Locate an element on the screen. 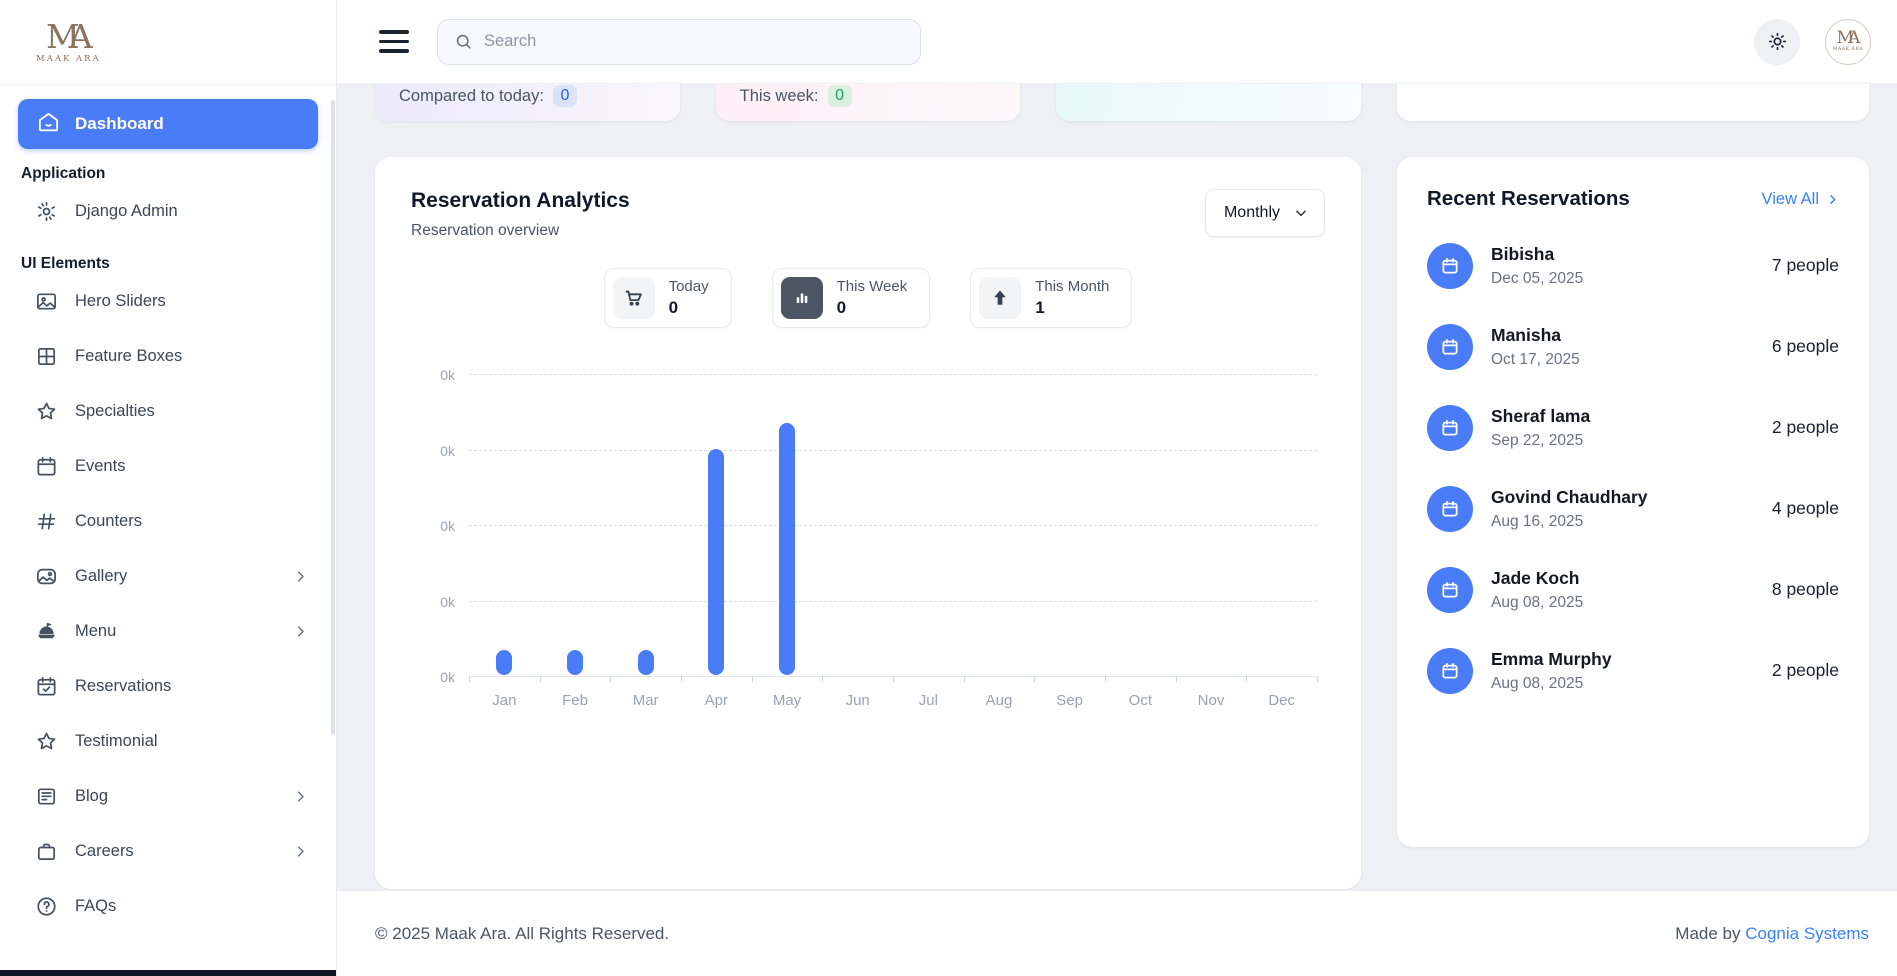 The width and height of the screenshot is (1897, 976). stat-chip-this-week: This Week 0 is located at coordinates (851, 298).